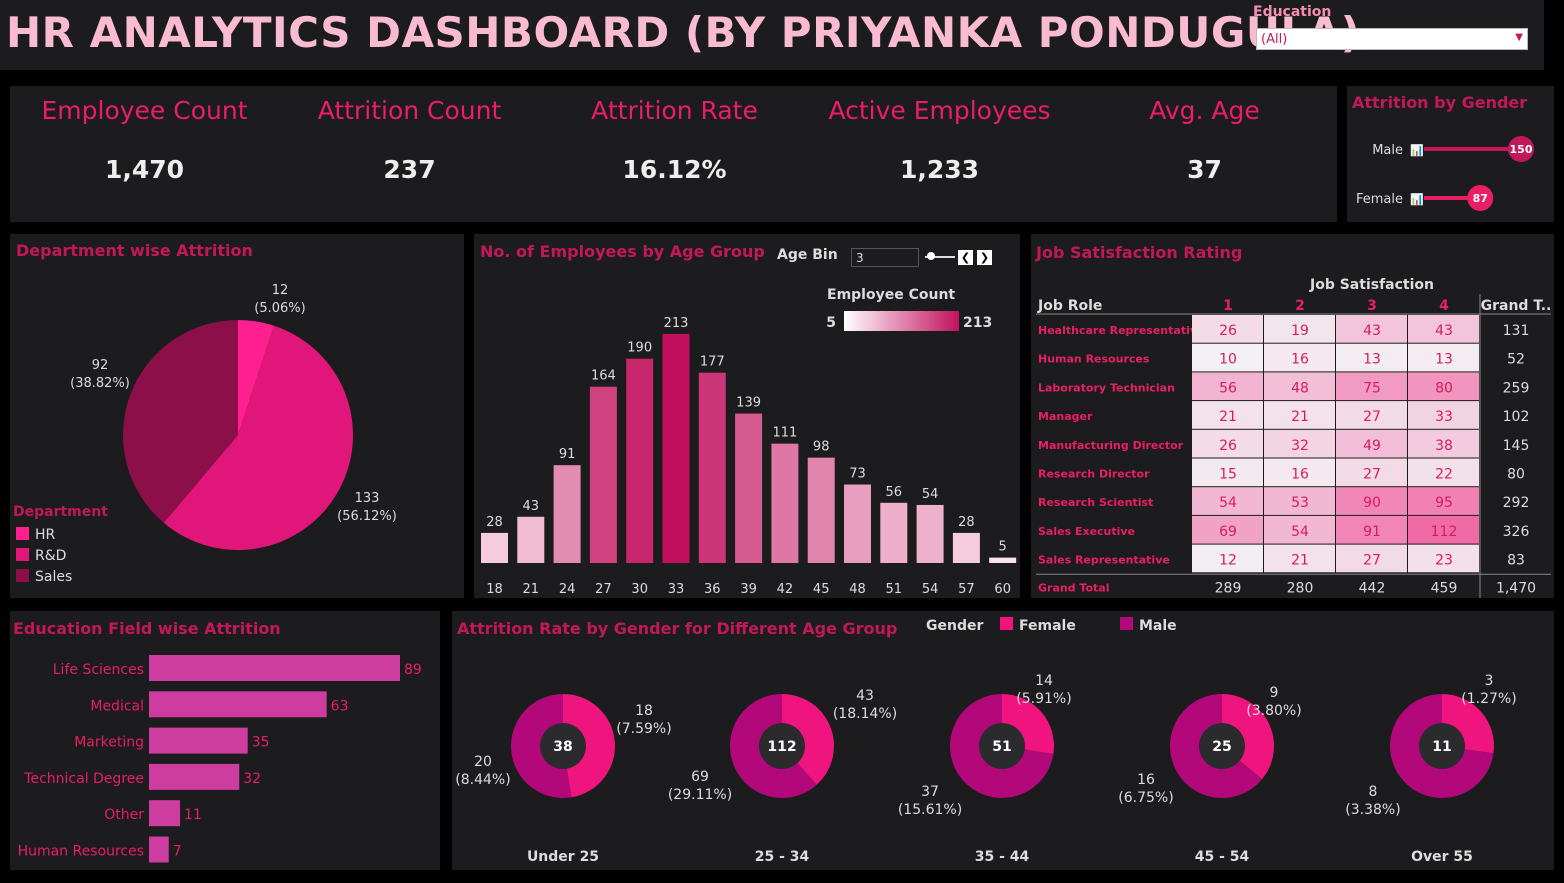 This screenshot has width=1564, height=883. I want to click on slider-handle, so click(931, 256).